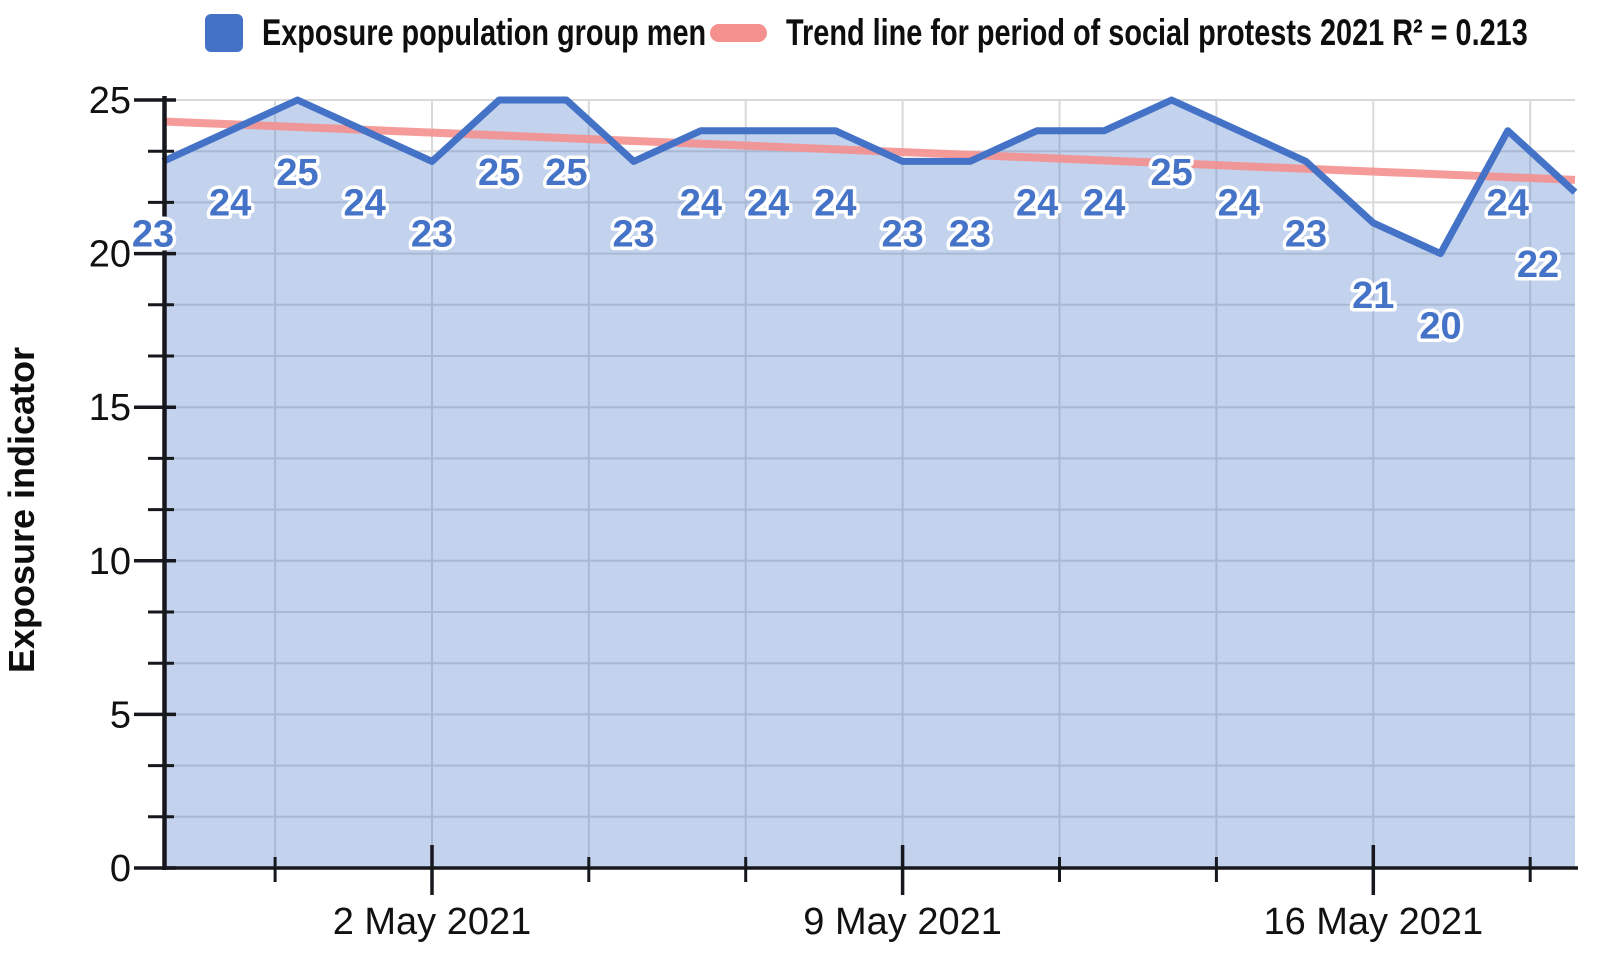 This screenshot has height=964, width=1600. What do you see at coordinates (484, 32) in the screenshot?
I see `legend-series-label: Exposure population group men` at bounding box center [484, 32].